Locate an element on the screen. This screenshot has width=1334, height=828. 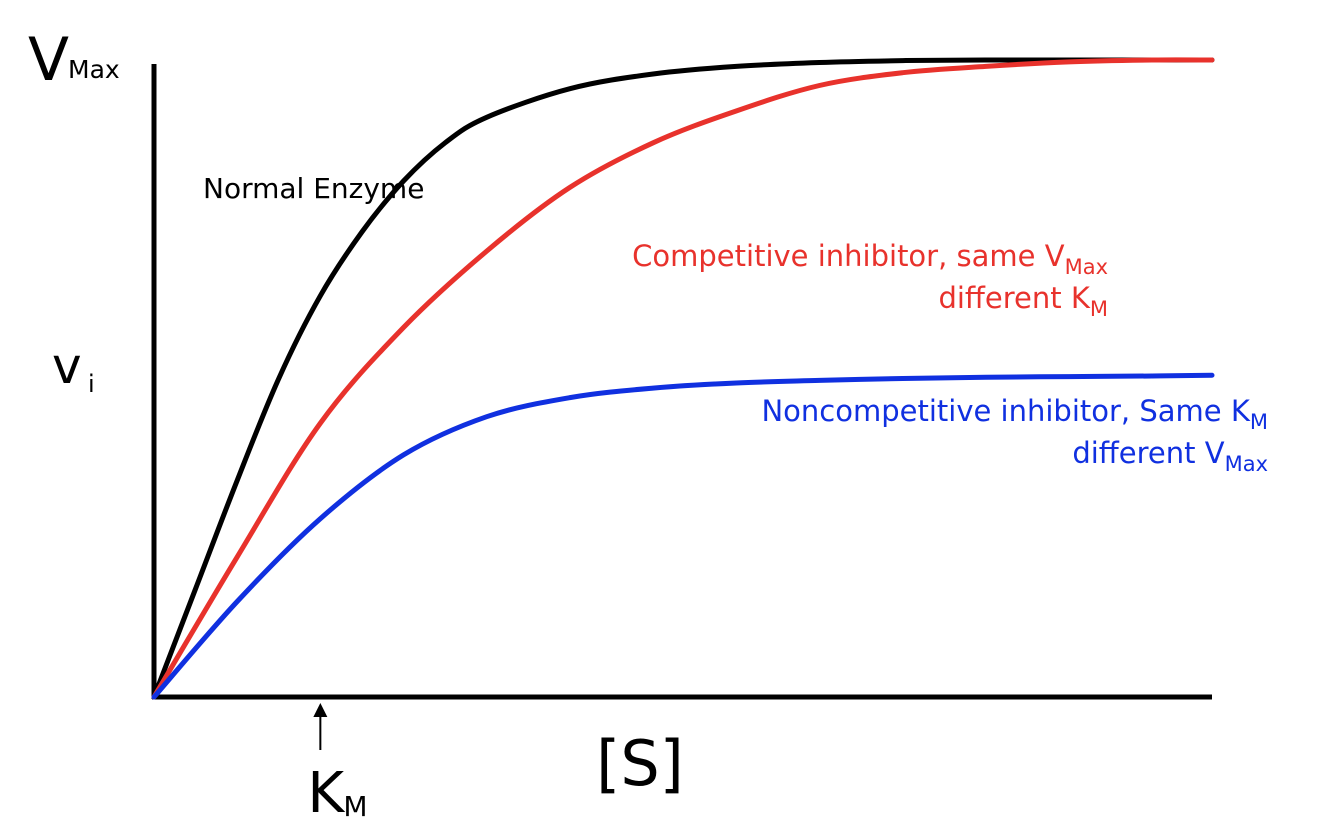
series-label-competitive-inhibitor-line-1: Competitive inhibitor, same VMax is located at coordinates (870, 259).